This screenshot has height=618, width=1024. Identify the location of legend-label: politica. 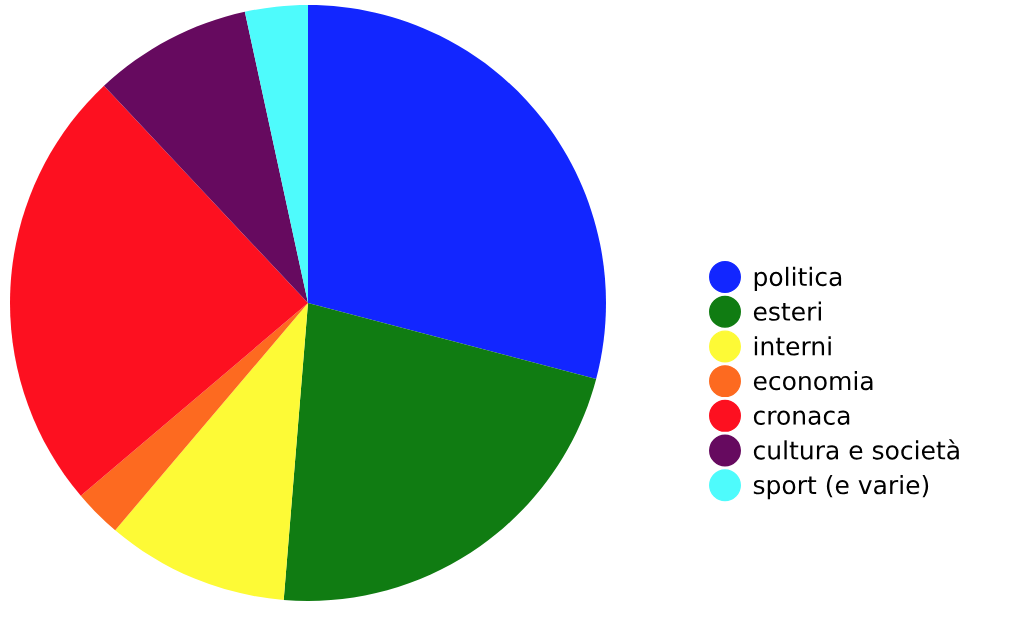
(798, 279).